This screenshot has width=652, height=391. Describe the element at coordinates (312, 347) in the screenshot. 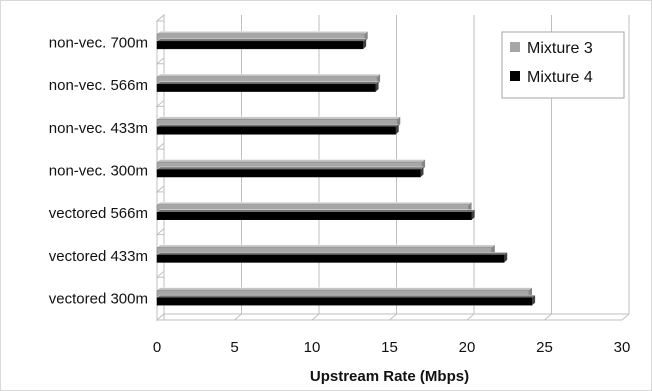

I see `x-tick-label-2: 10` at that location.